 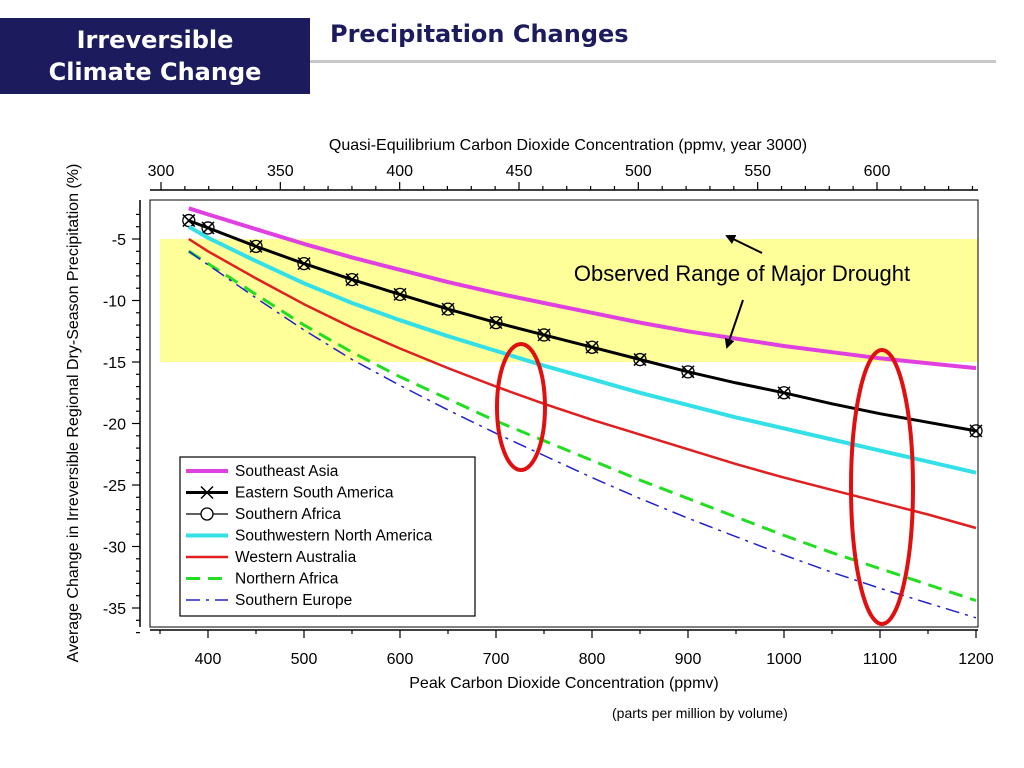 I want to click on x-axis-label: Peak Carbon Dioxide Concentration (ppmv), so click(x=563, y=683).